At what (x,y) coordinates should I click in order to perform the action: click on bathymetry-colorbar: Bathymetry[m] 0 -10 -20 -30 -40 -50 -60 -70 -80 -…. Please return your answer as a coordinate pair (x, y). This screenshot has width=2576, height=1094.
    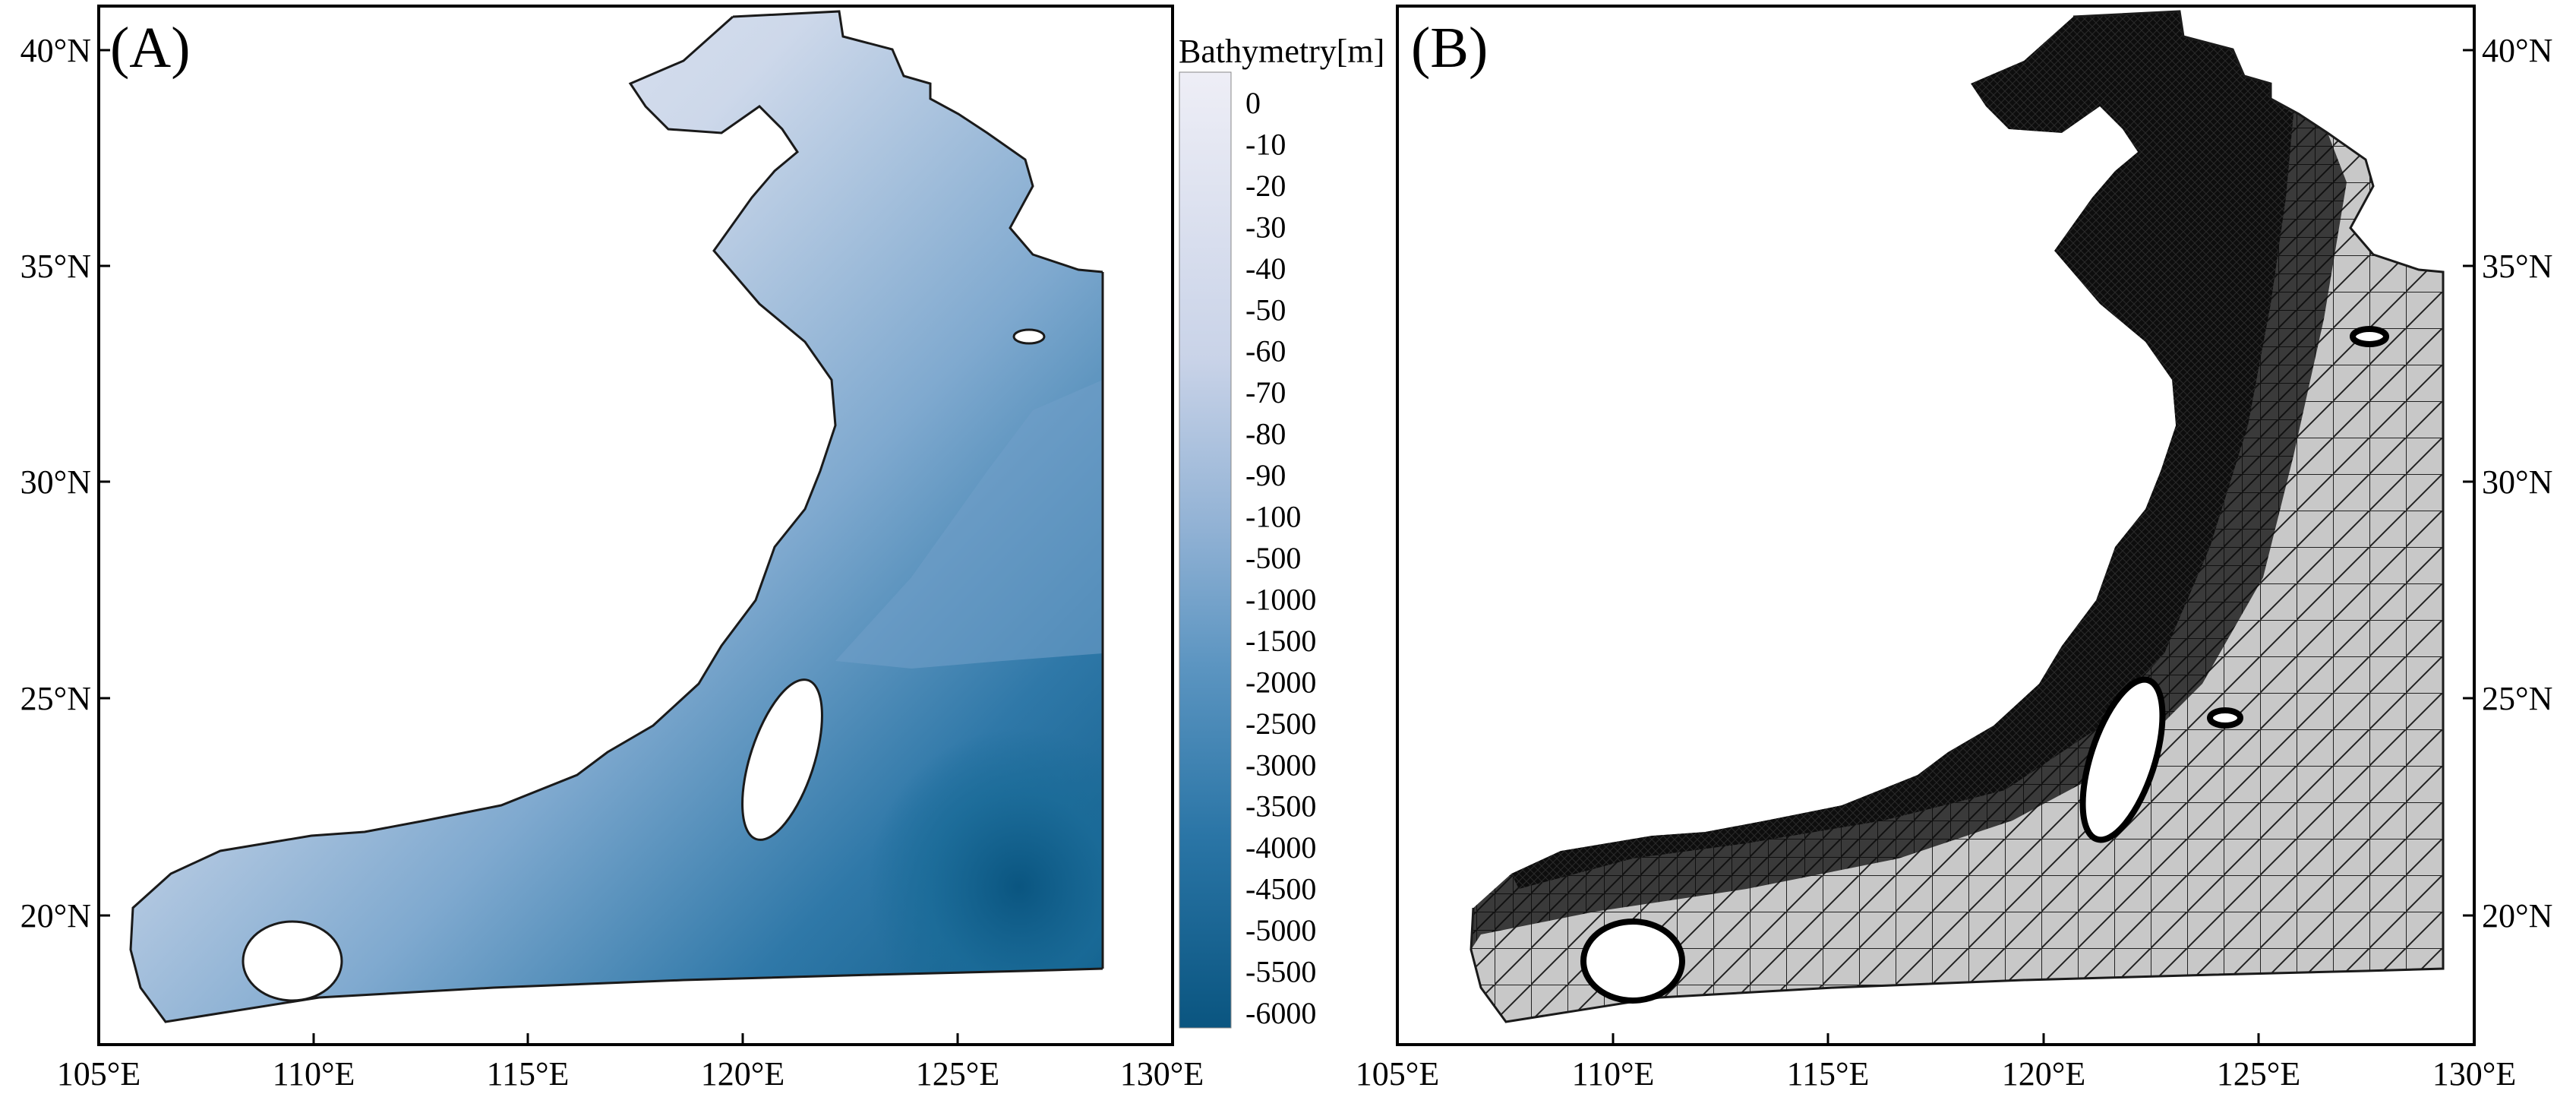
    Looking at the image, I should click on (1284, 529).